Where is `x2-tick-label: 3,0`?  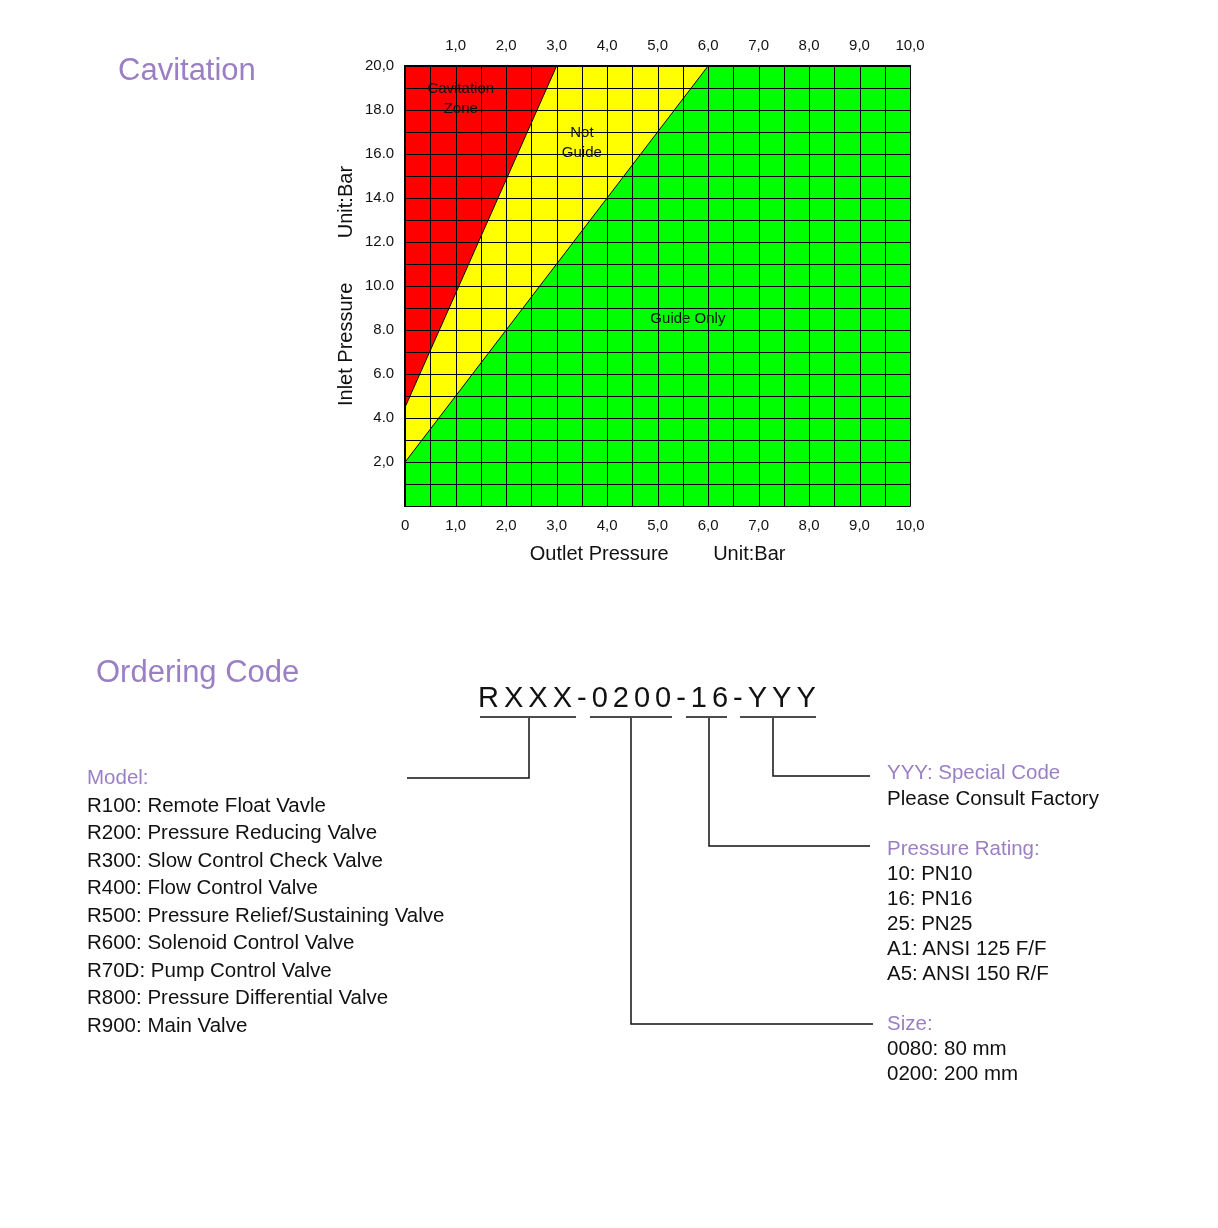 x2-tick-label: 3,0 is located at coordinates (557, 45).